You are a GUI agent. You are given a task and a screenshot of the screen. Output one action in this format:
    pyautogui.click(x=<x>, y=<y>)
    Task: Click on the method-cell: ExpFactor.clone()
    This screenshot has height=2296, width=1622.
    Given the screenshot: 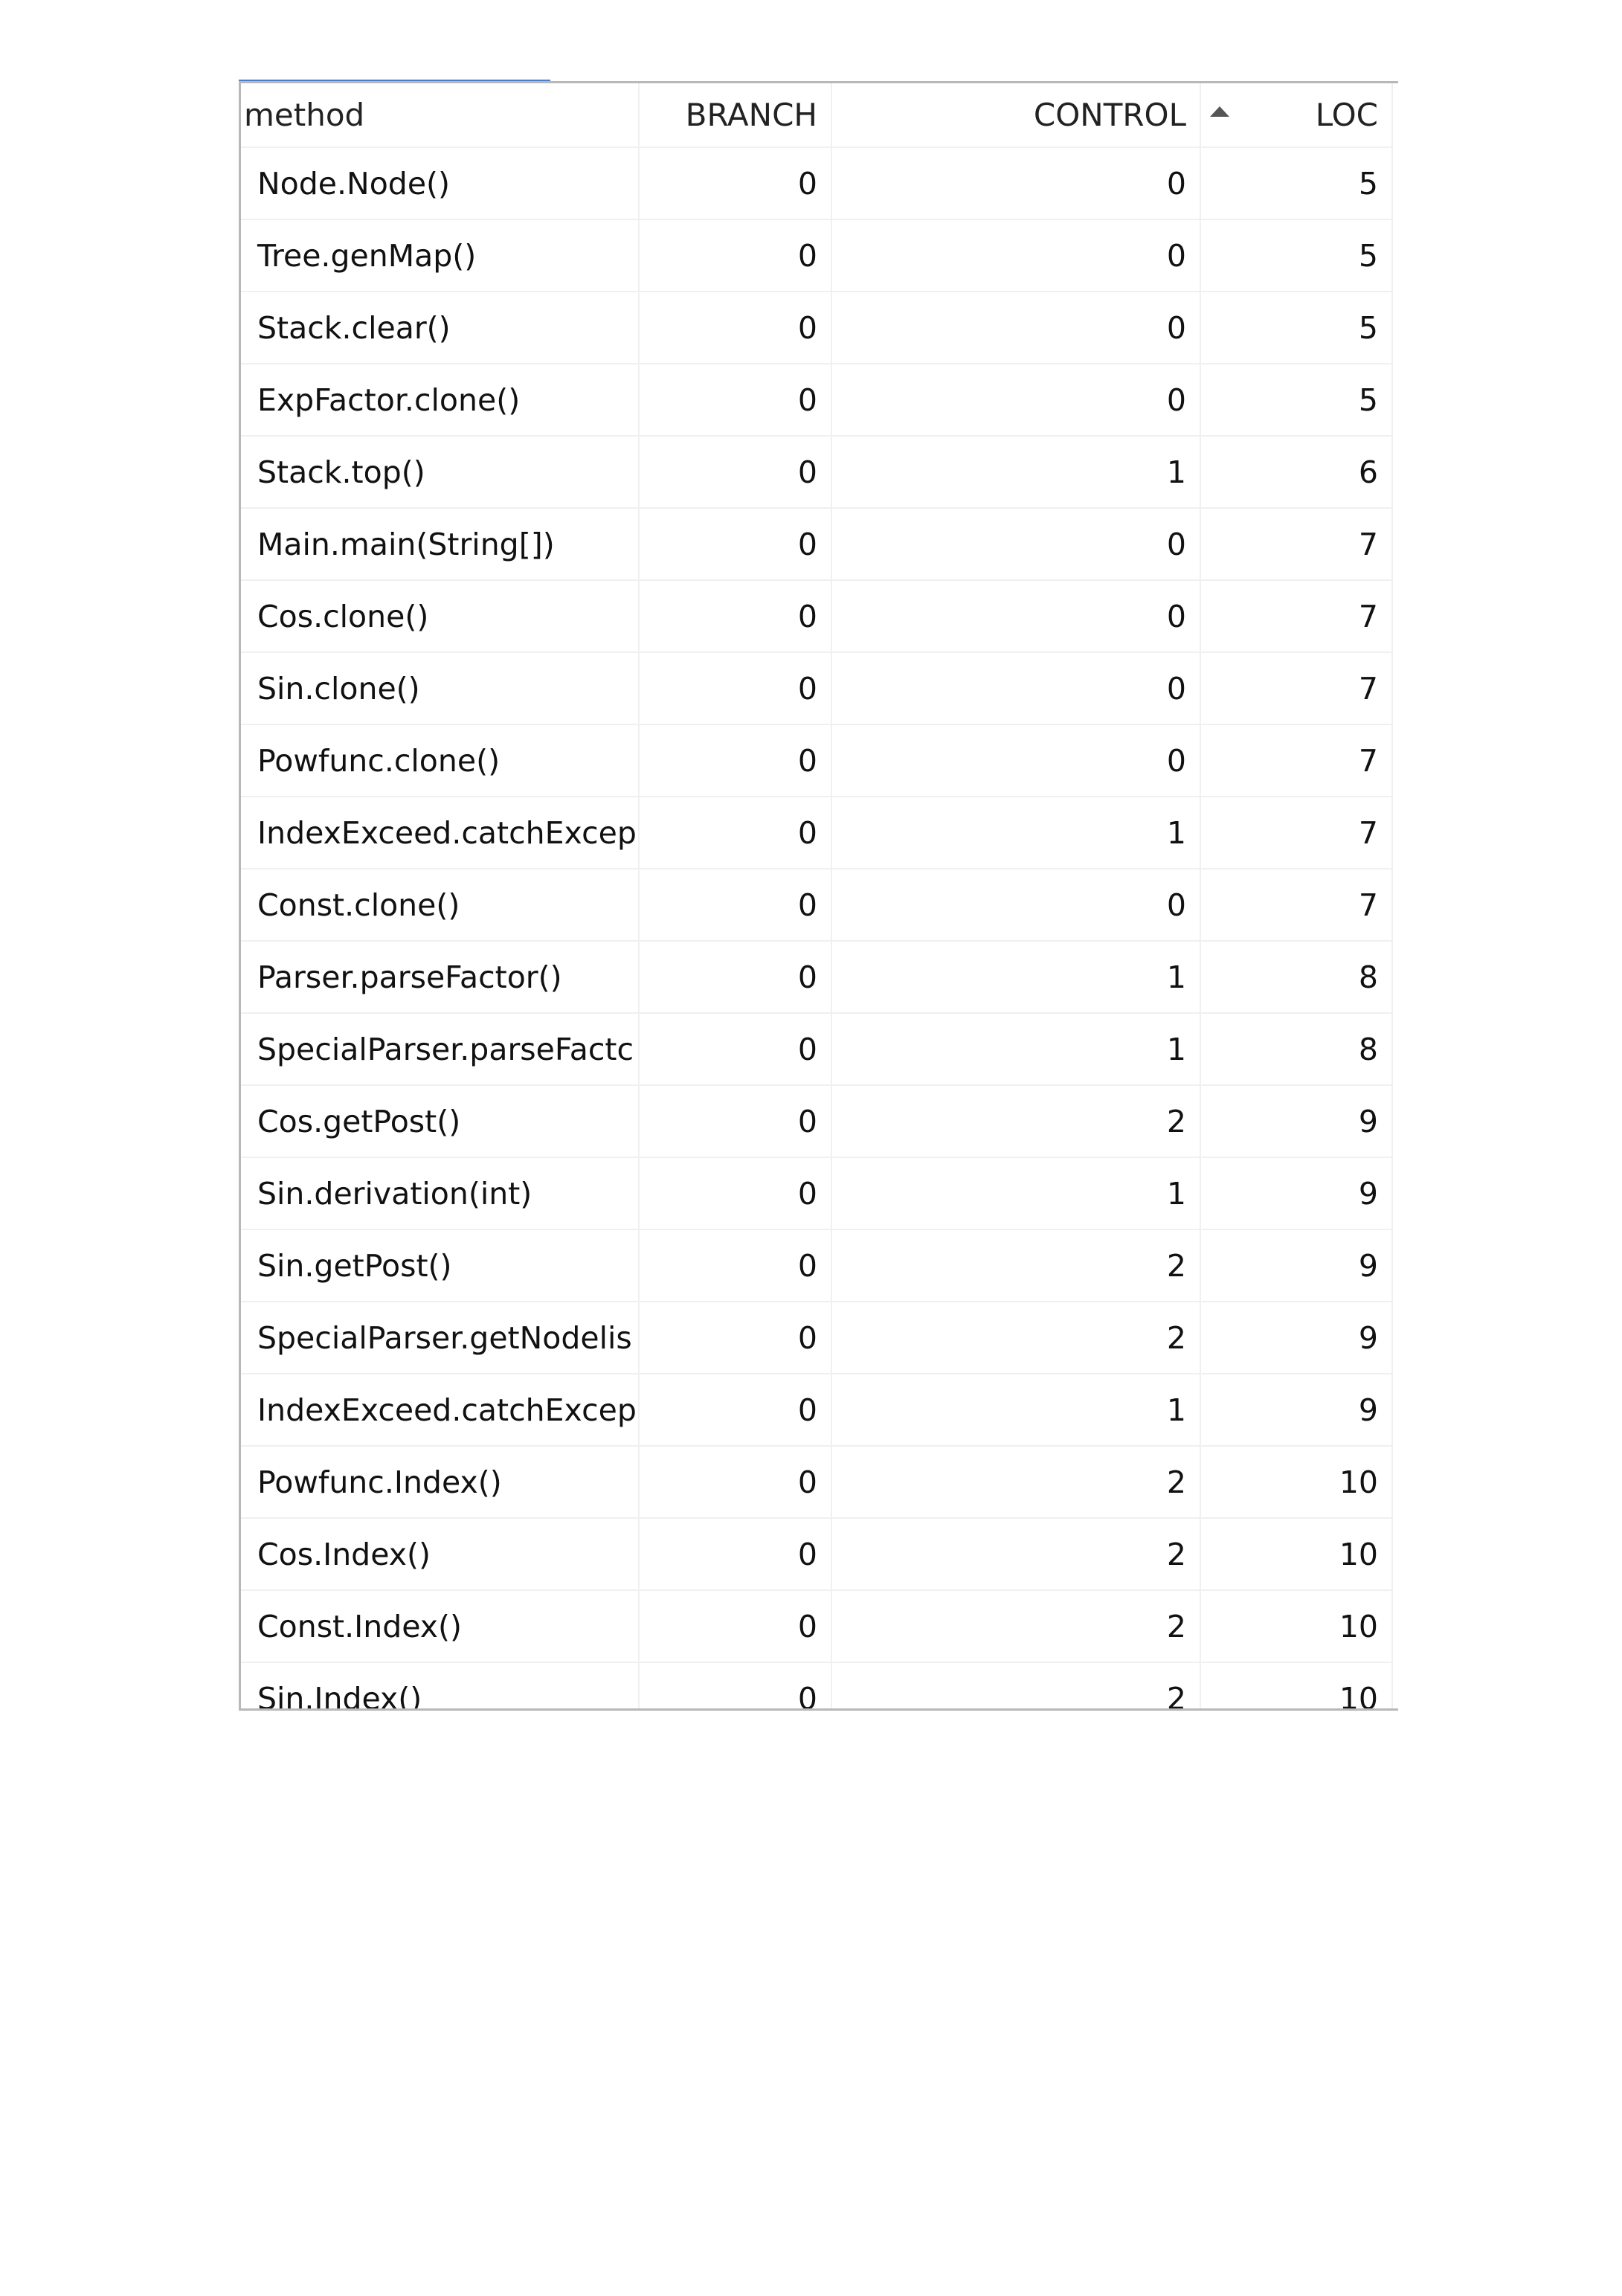 What is the action you would take?
    pyautogui.click(x=441, y=400)
    